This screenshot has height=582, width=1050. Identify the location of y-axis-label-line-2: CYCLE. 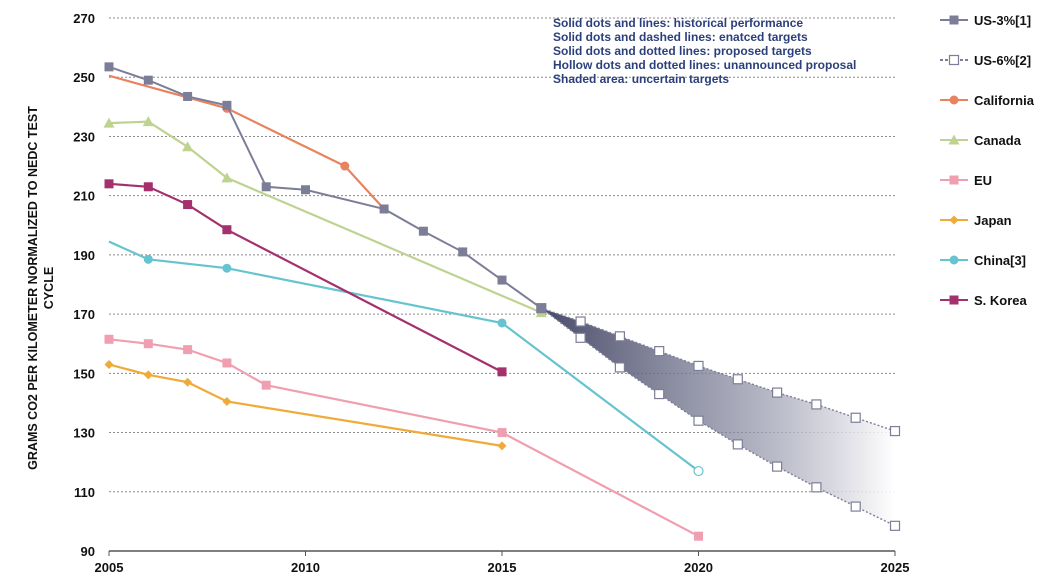
(49, 288).